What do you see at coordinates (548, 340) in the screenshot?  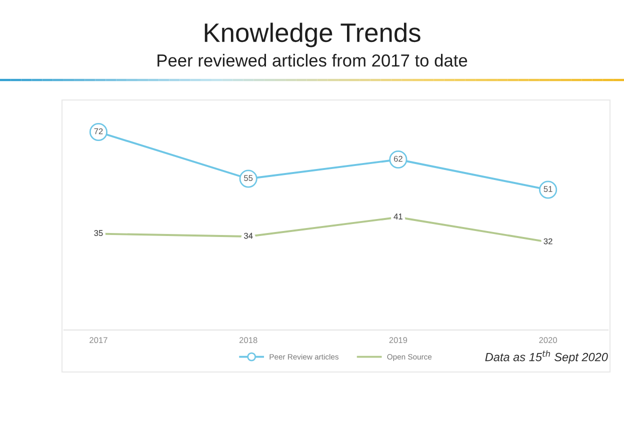 I see `x-tick-label: 2020` at bounding box center [548, 340].